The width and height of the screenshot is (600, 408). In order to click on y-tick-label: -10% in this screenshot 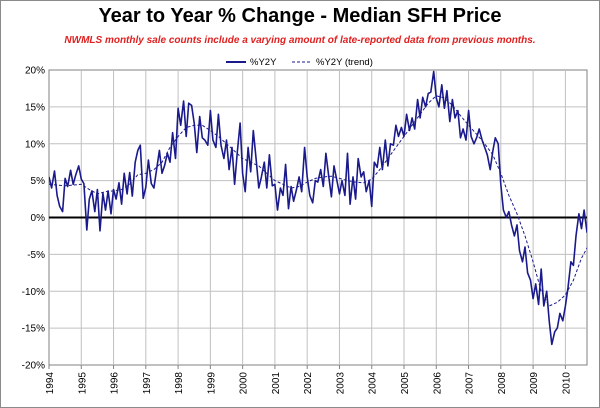, I will do `click(33, 292)`.